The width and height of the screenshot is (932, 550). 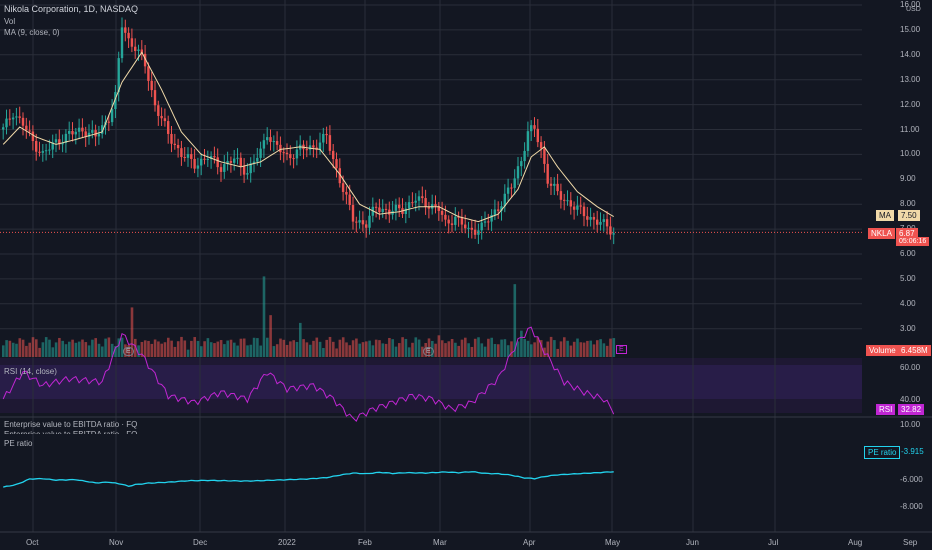 I want to click on price-tick-label: 9.00, so click(x=908, y=179).